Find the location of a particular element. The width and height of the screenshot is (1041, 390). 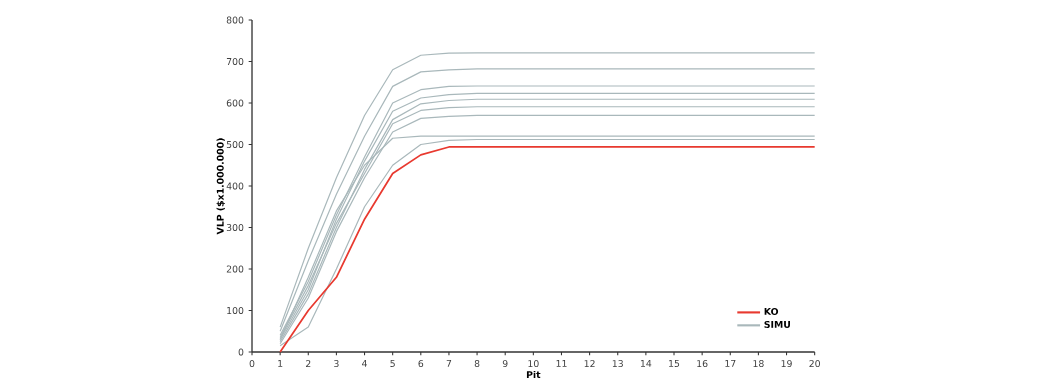

y-tick-label: 300 is located at coordinates (235, 227).